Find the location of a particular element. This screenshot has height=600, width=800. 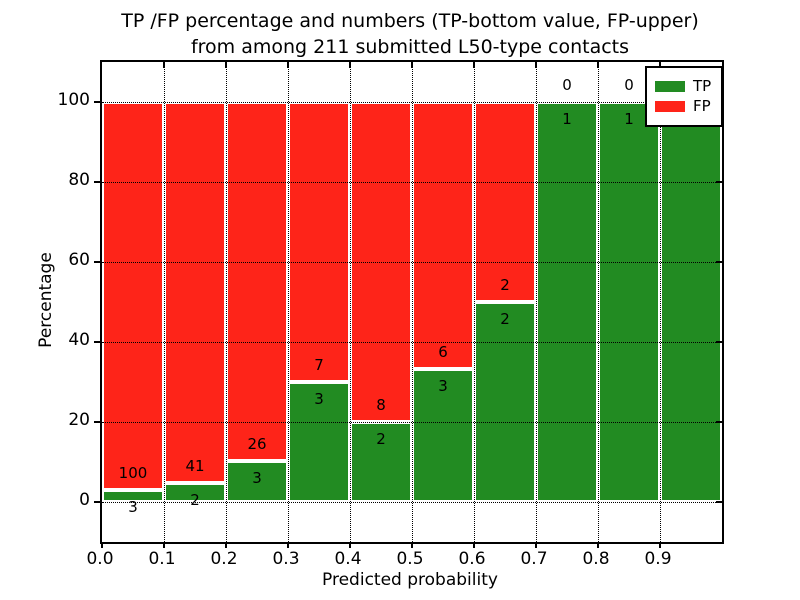

fp-count-label: 100 is located at coordinates (133, 473).